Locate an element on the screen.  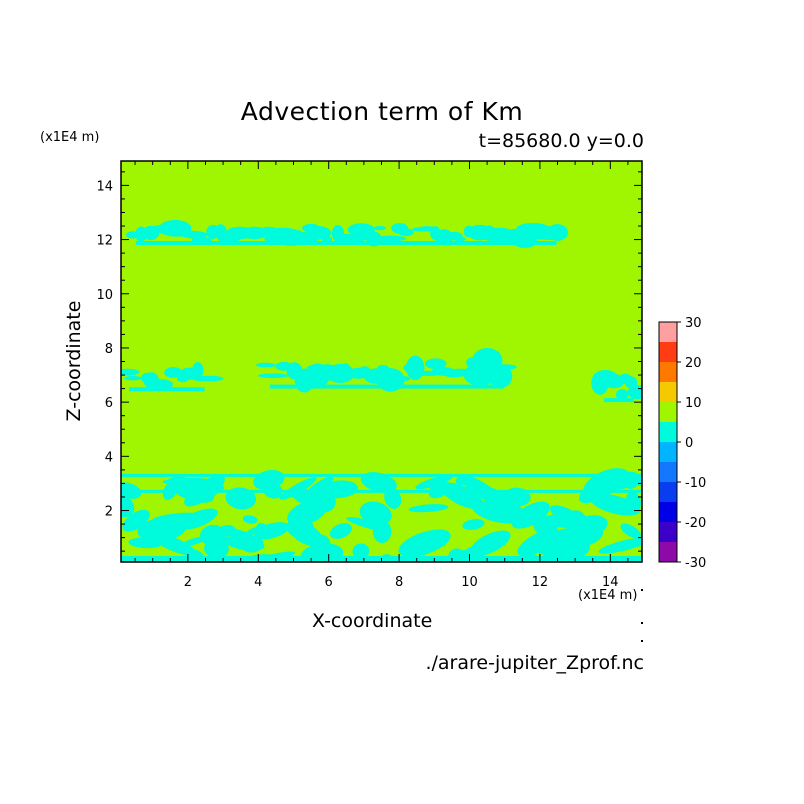
x-tick-label: 12 is located at coordinates (540, 582).